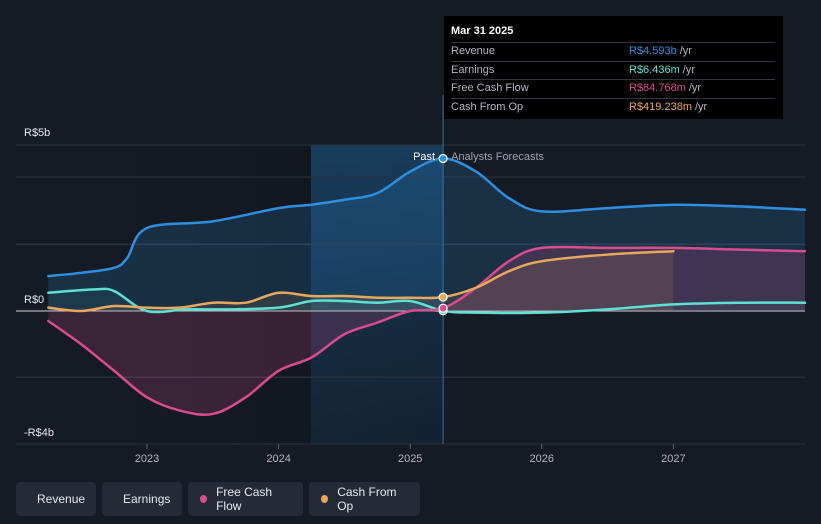 This screenshot has width=821, height=524. I want to click on cash-from-op-line, so click(361, 281).